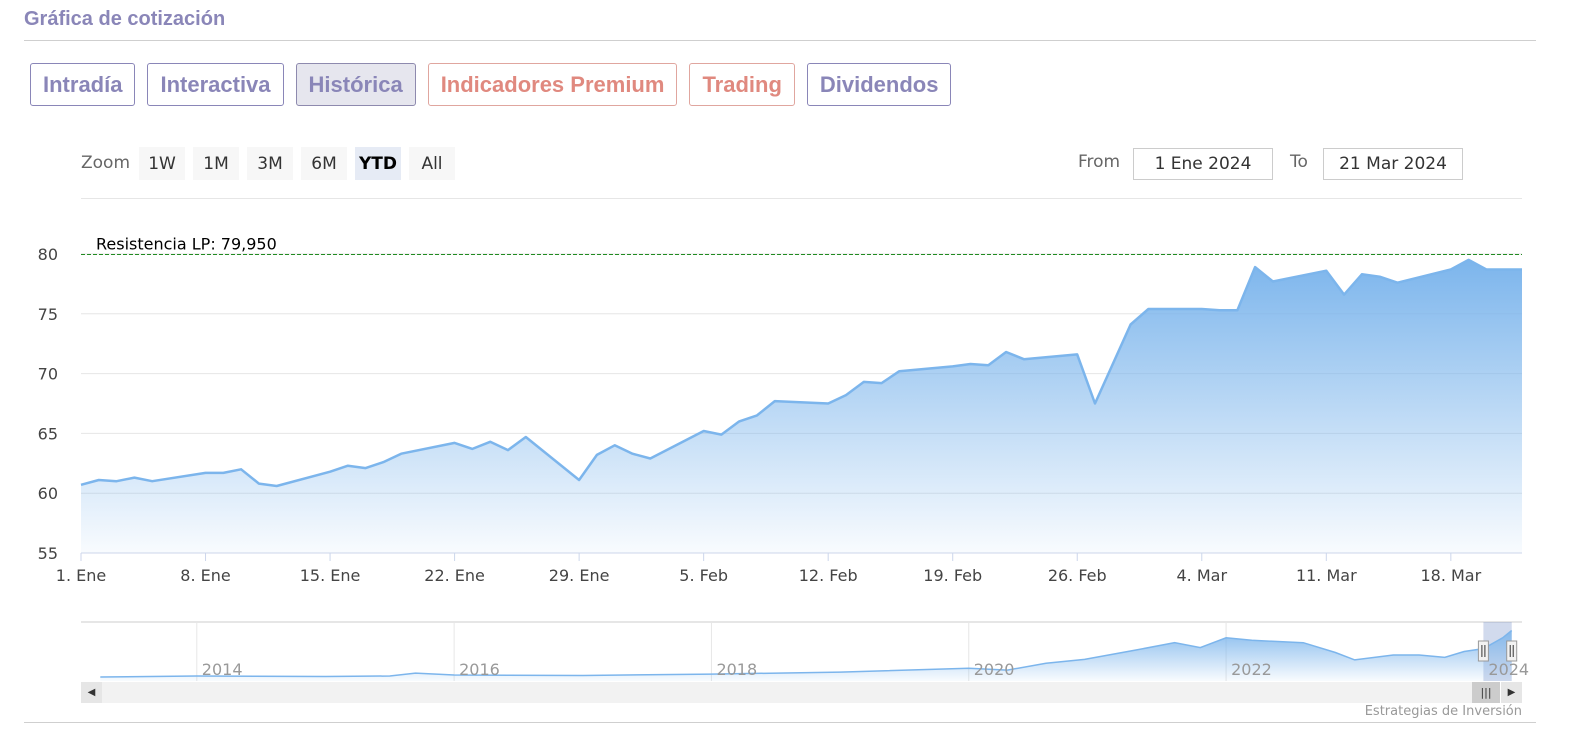 Image resolution: width=1592 pixels, height=738 pixels. Describe the element at coordinates (48, 553) in the screenshot. I see `y-tick-label: 55` at that location.